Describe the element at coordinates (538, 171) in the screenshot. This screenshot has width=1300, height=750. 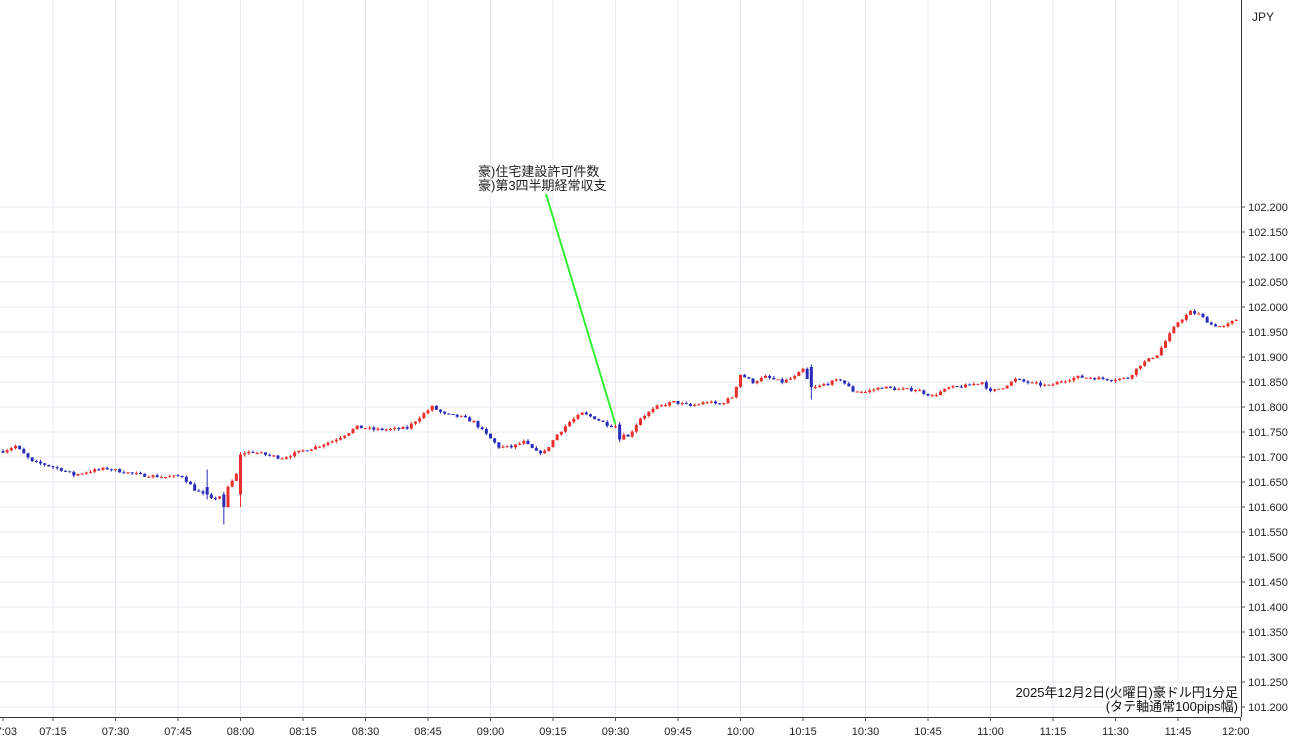
I see `annotation-label-line-1: 豪)住宅建設許可件数` at that location.